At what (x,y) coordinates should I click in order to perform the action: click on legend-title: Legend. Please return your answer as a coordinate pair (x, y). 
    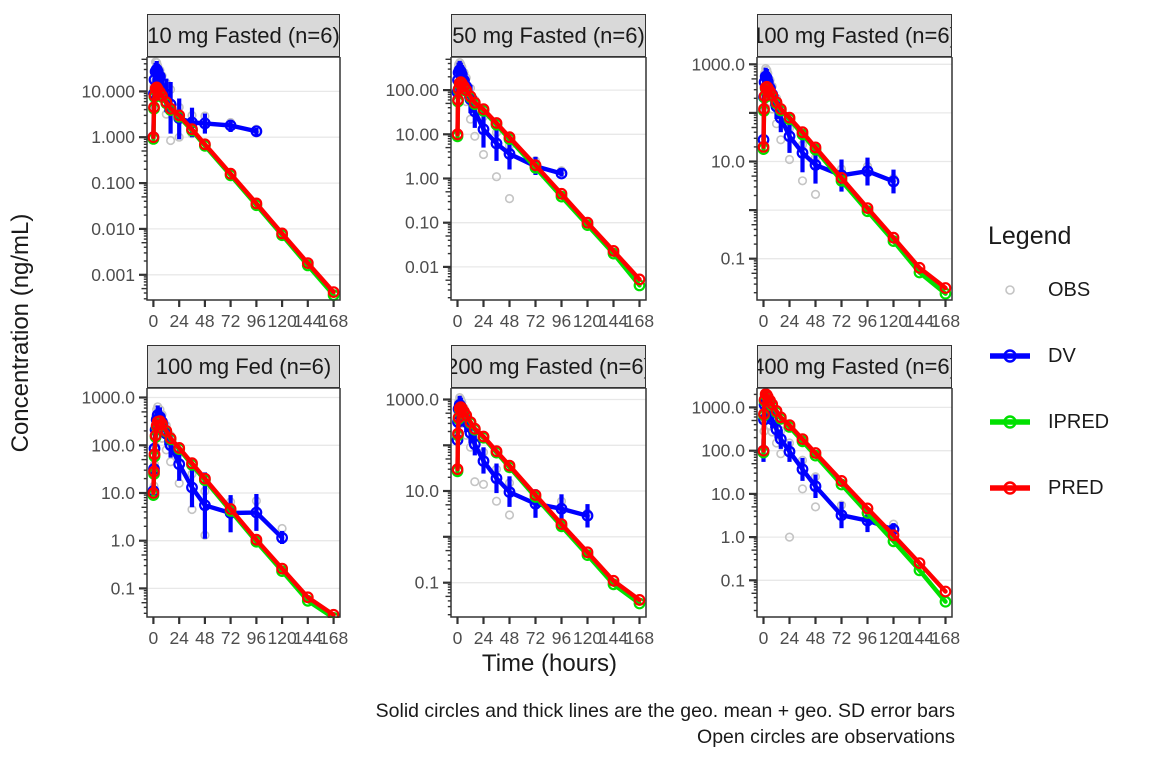
    Looking at the image, I should click on (1030, 236).